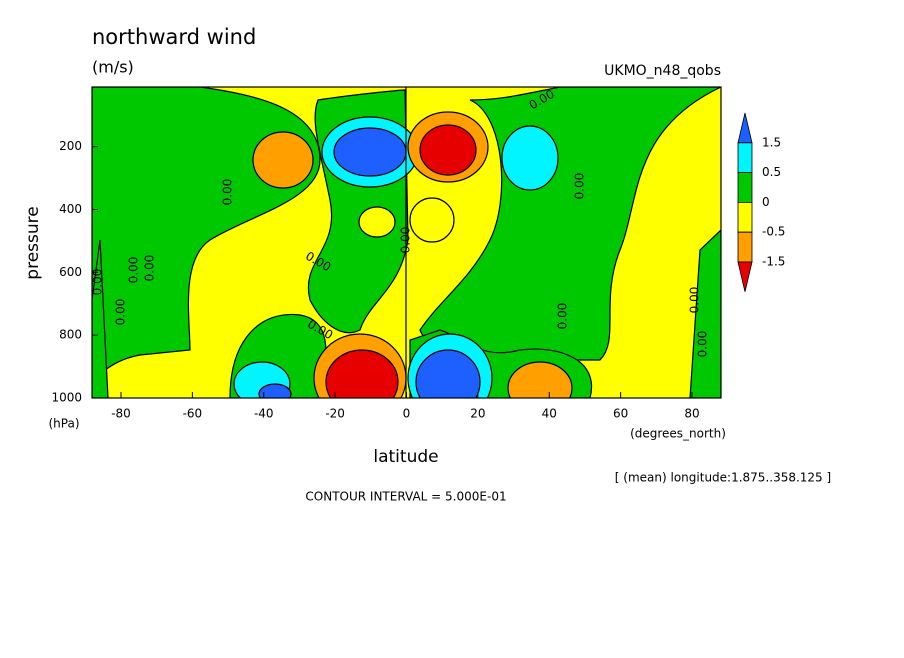  Describe the element at coordinates (63, 424) in the screenshot. I see `y-units: (hPa)` at that location.